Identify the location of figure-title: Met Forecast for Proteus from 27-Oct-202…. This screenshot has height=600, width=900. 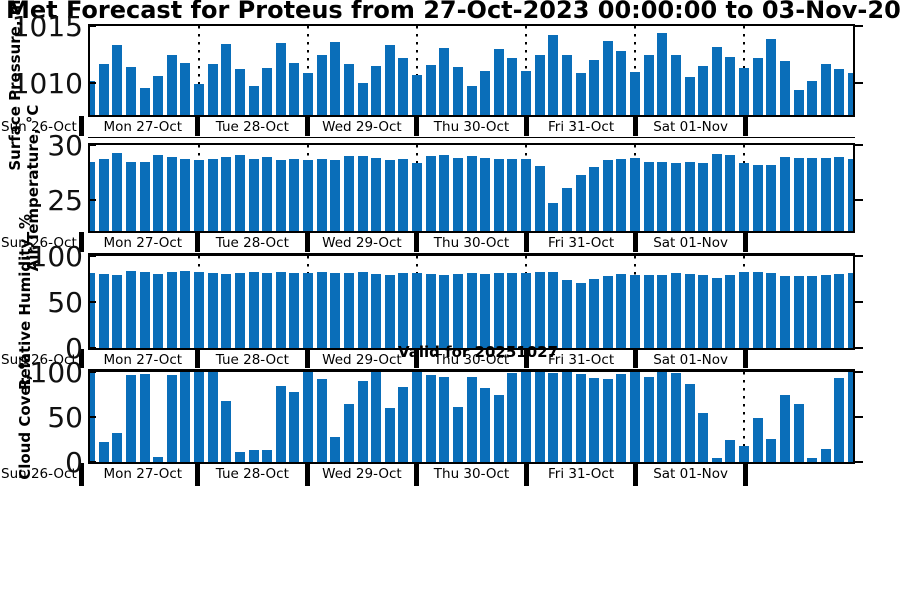
(453, 12).